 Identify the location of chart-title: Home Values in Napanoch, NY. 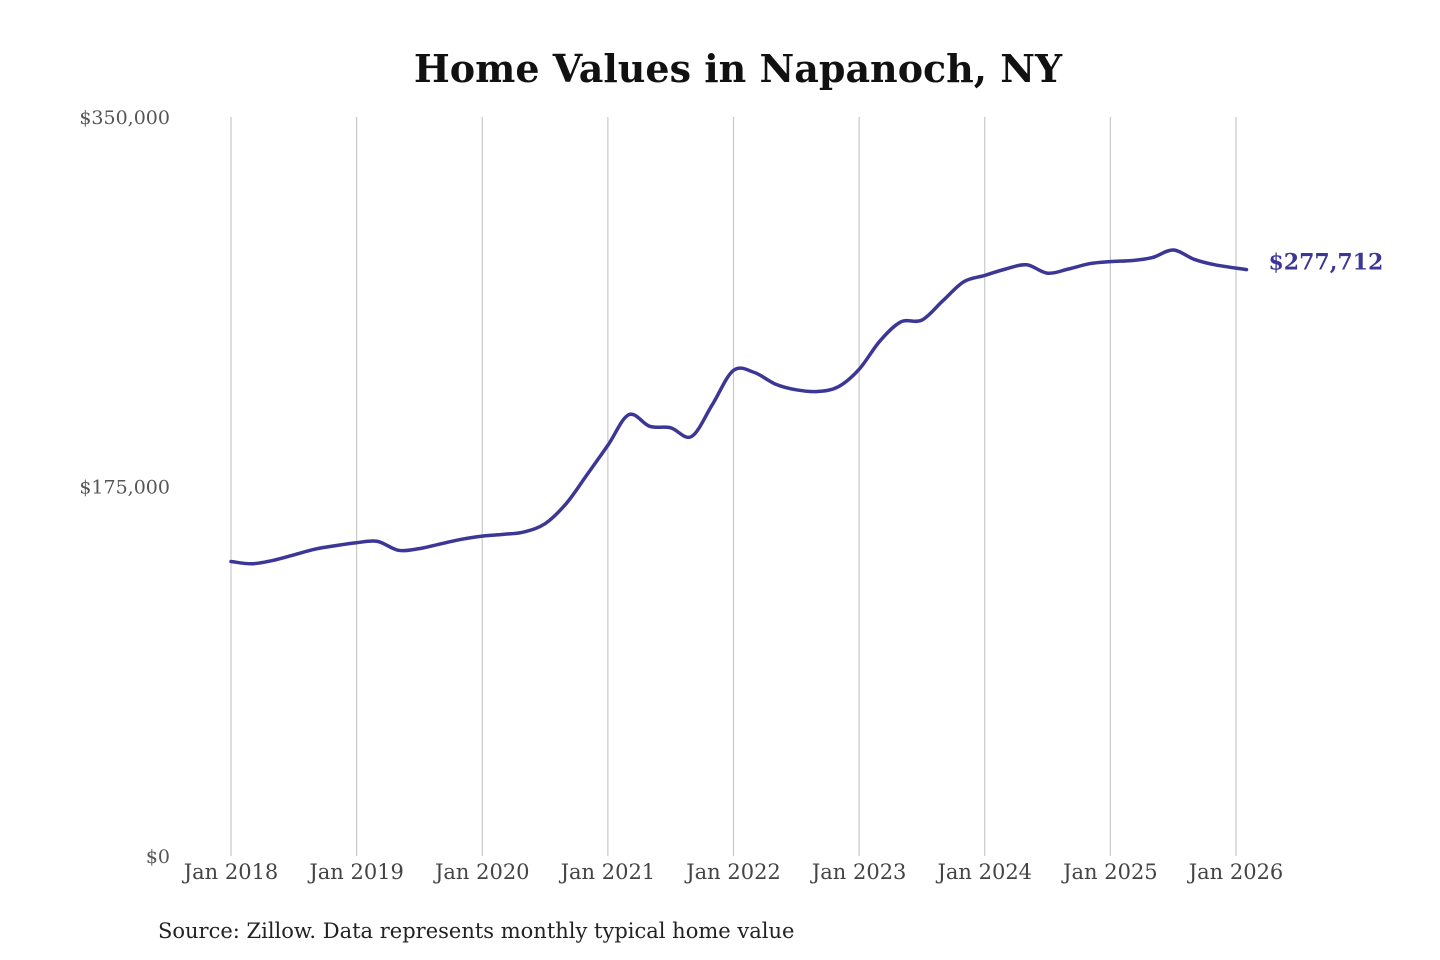
(738, 68).